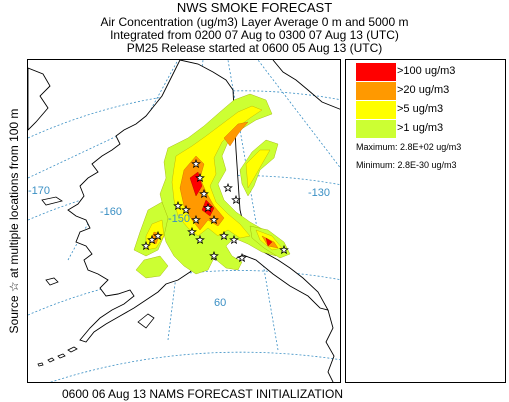  Describe the element at coordinates (423, 90) in the screenshot. I see `legend-label: >20 ug/m3` at that location.